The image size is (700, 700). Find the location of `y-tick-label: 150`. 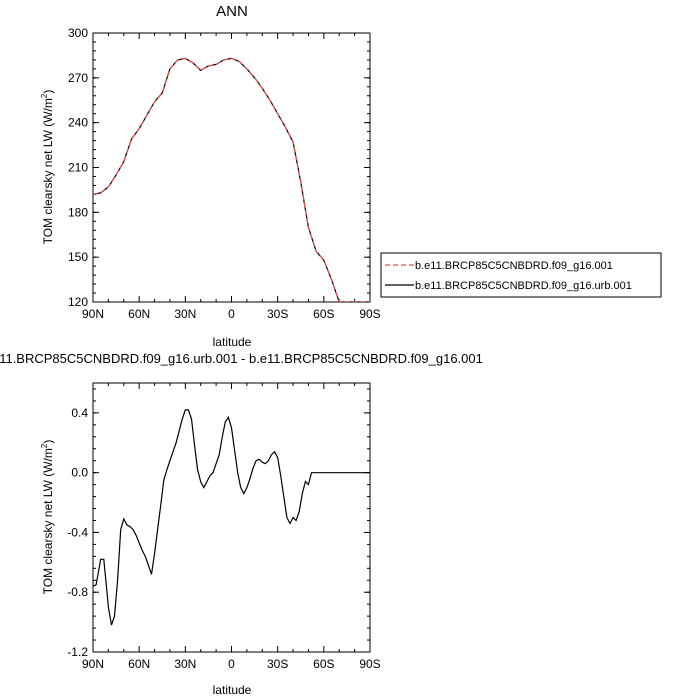

y-tick-label: 150 is located at coordinates (78, 257).